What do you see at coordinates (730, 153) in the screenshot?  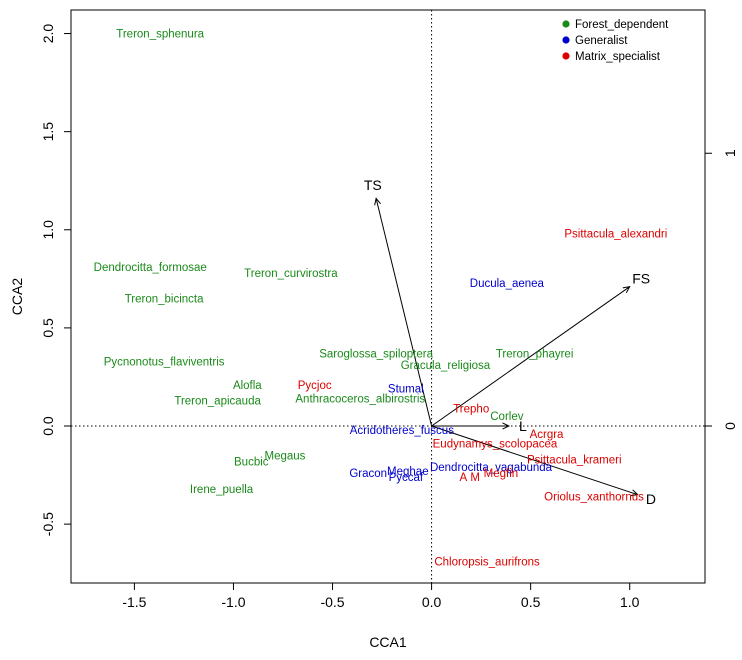 I see `right-tick-label: 1` at bounding box center [730, 153].